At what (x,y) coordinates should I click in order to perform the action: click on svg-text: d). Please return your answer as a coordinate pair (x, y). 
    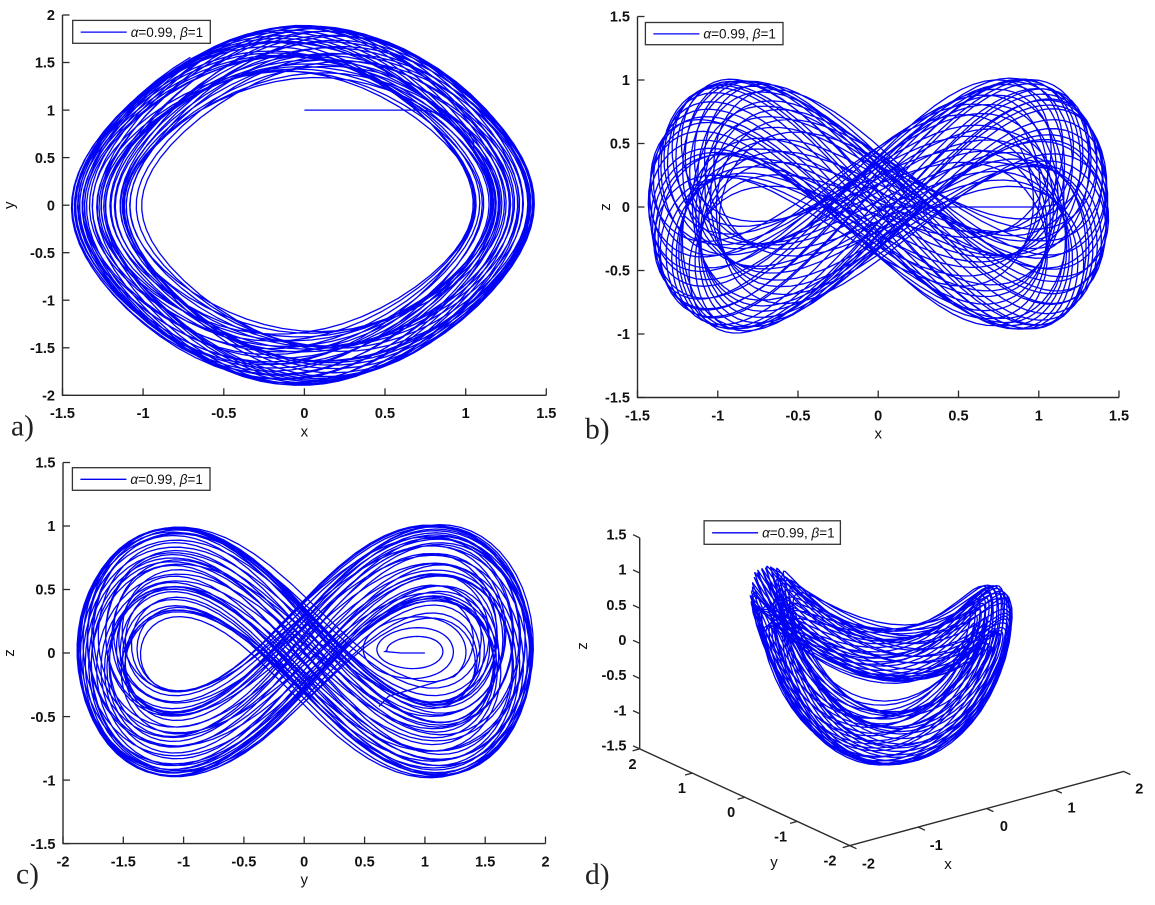
    Looking at the image, I should click on (597, 875).